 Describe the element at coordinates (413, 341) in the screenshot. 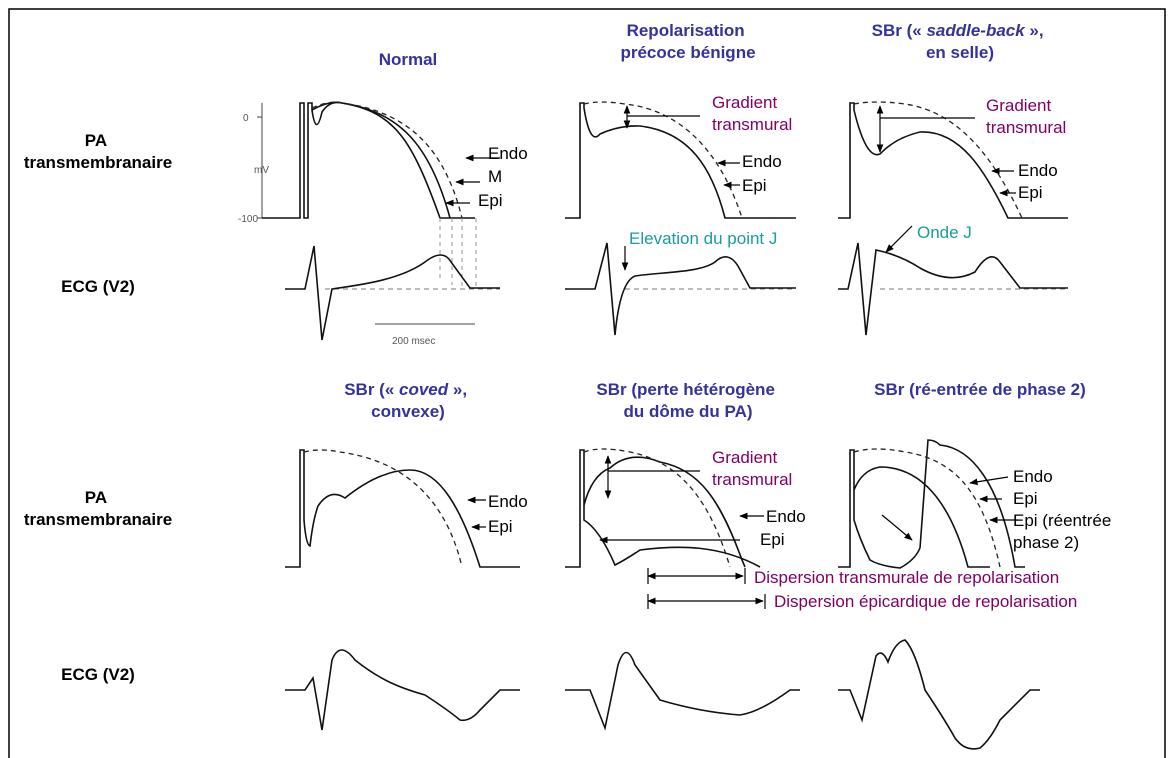

I see `time-scale-label: 200 msec` at that location.